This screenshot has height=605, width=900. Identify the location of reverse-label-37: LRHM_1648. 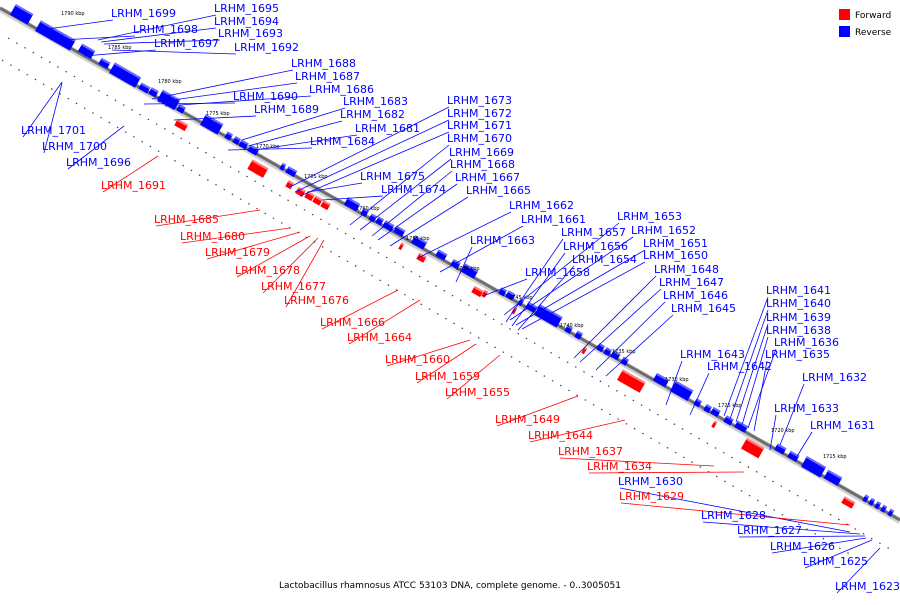
(686, 269).